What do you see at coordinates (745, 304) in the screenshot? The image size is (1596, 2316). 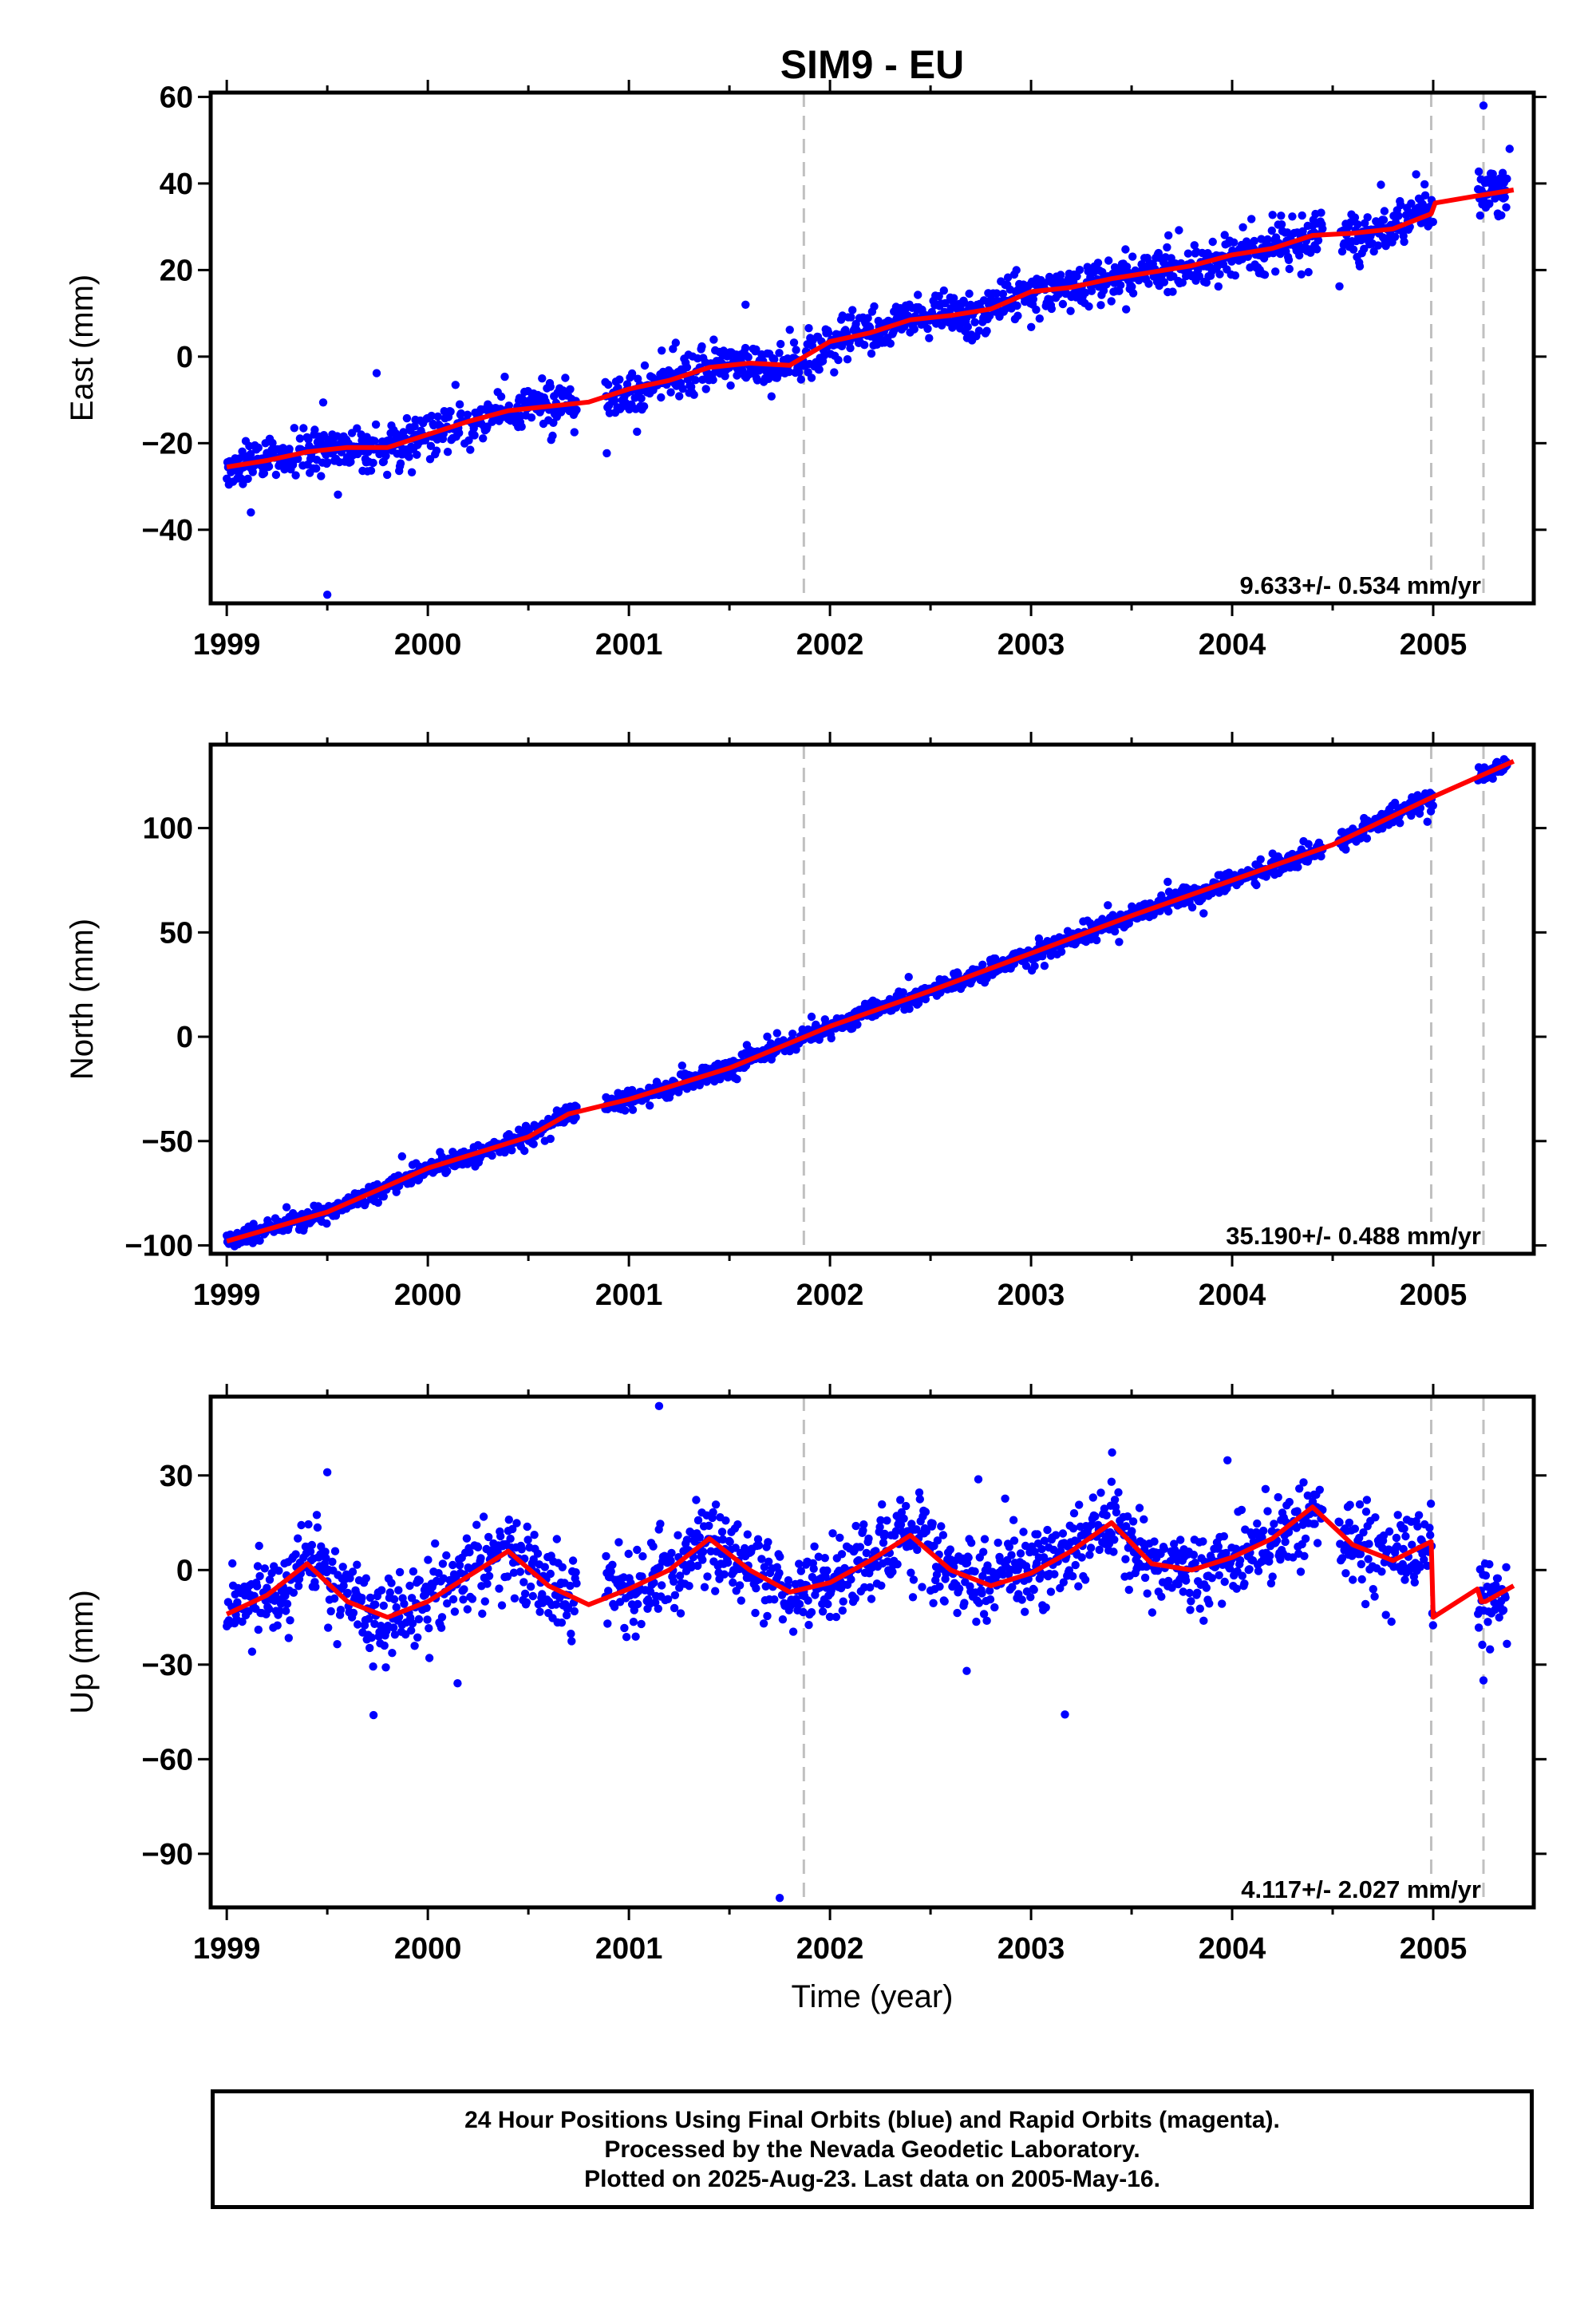 I see `data-point-outlier` at bounding box center [745, 304].